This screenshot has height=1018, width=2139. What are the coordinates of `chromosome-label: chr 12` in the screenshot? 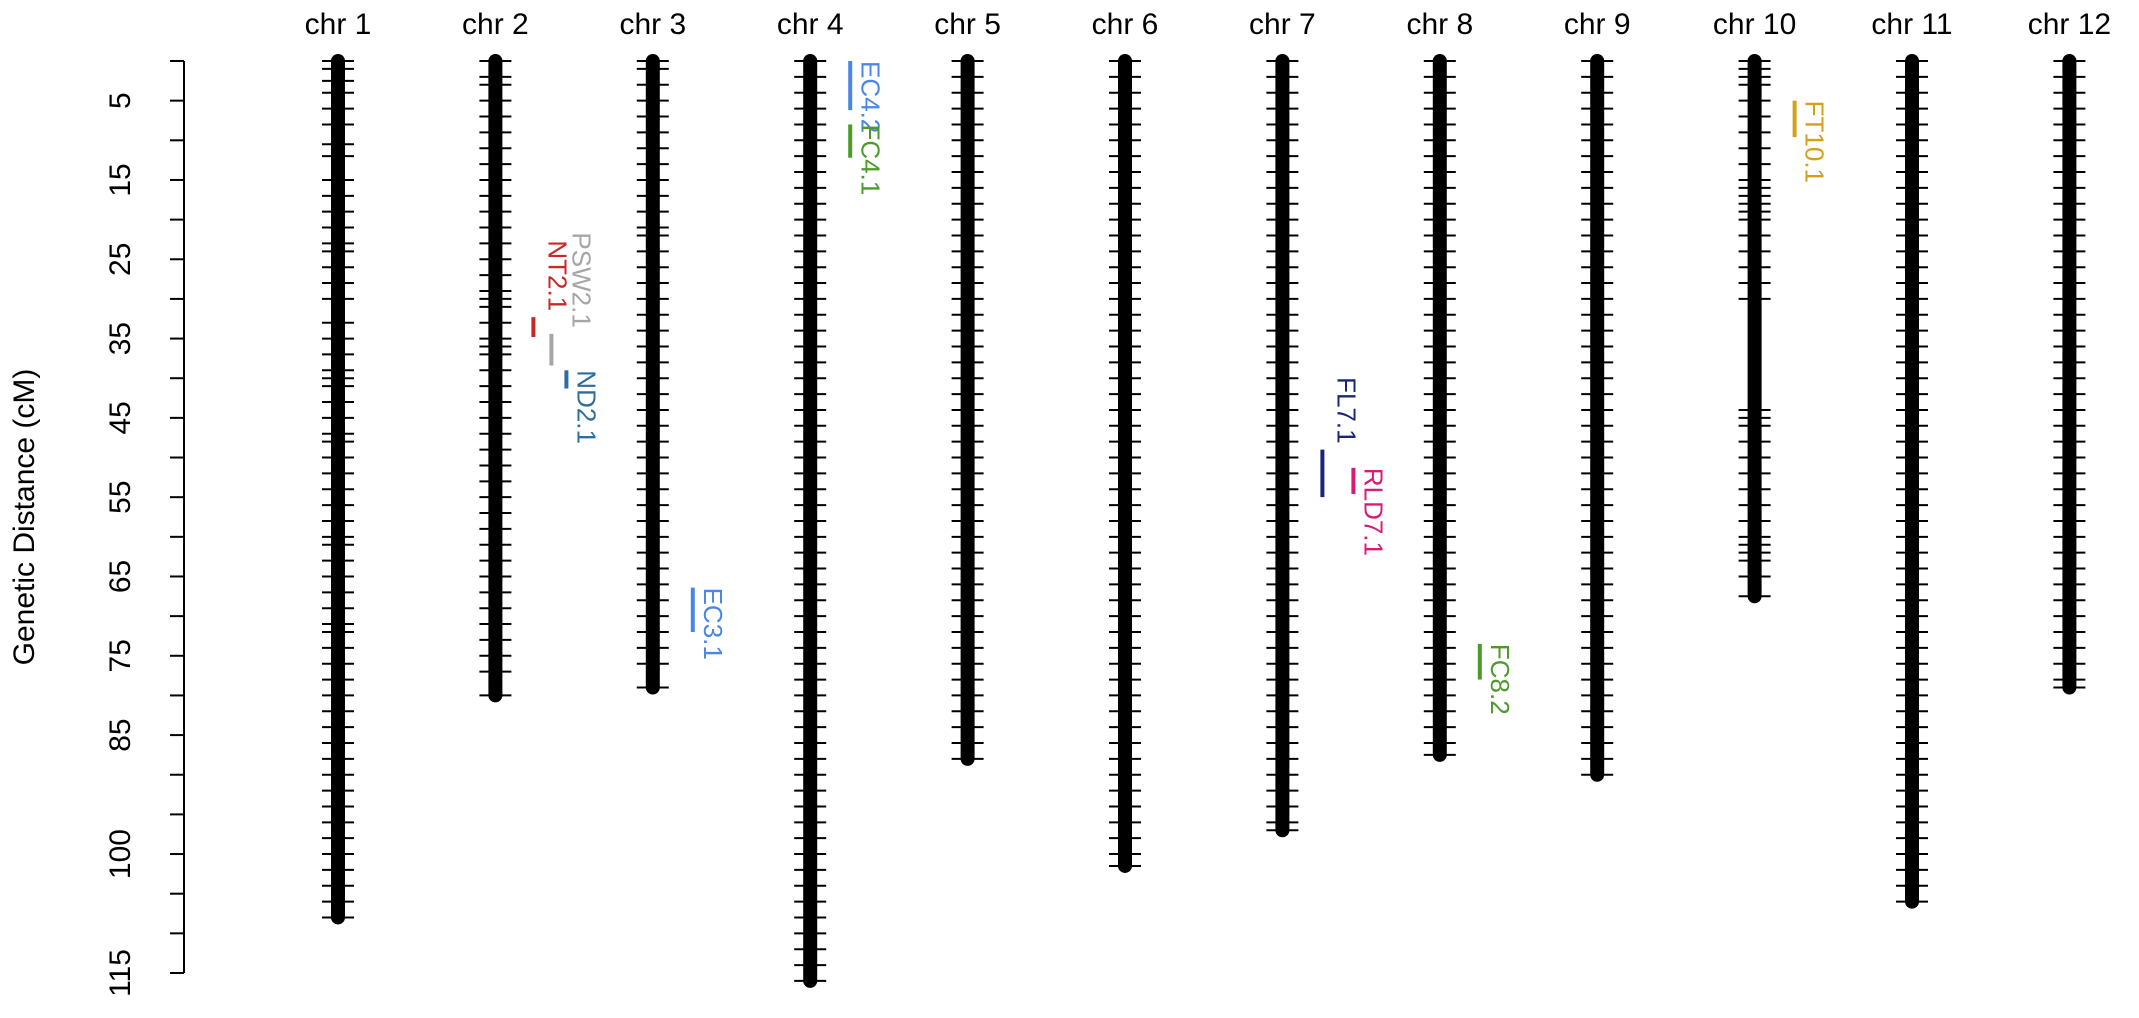 It's located at (2069, 24).